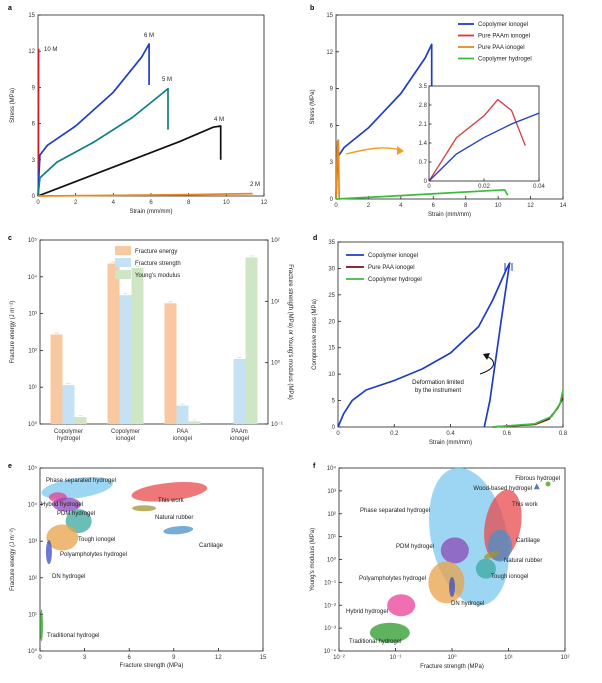 The height and width of the screenshot is (683, 602). Describe the element at coordinates (32, 388) in the screenshot. I see `panel-c-y-tick-label: 10¹` at that location.